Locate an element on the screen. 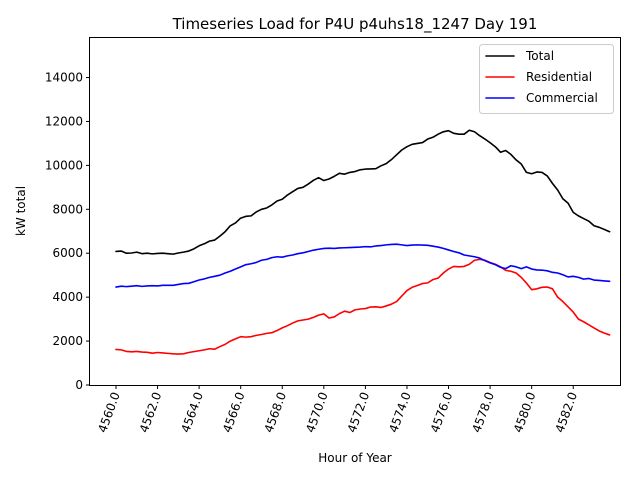 This screenshot has width=640, height=480. y-tick-label: 14000 is located at coordinates (64, 78).